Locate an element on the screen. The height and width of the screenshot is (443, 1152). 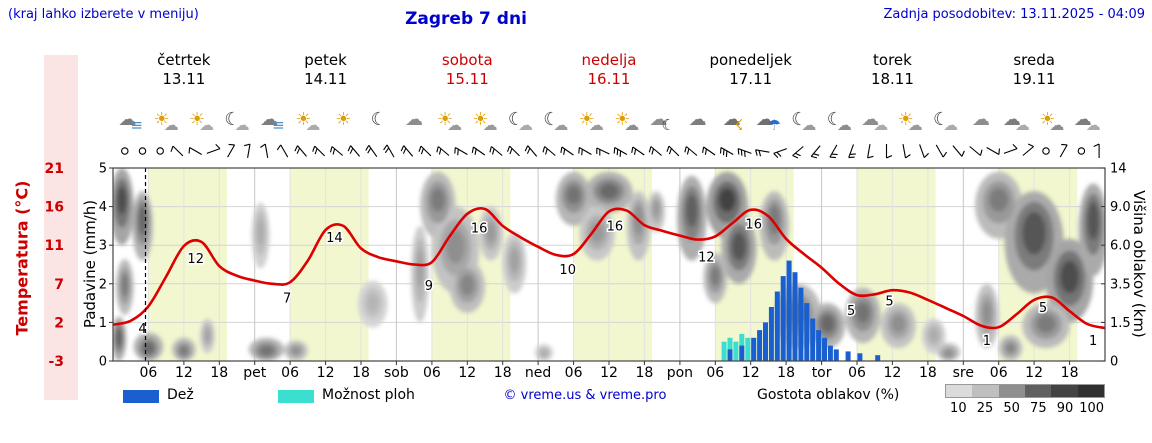
copyright-link: © vreme.us & vreme.pro is located at coordinates (585, 395).